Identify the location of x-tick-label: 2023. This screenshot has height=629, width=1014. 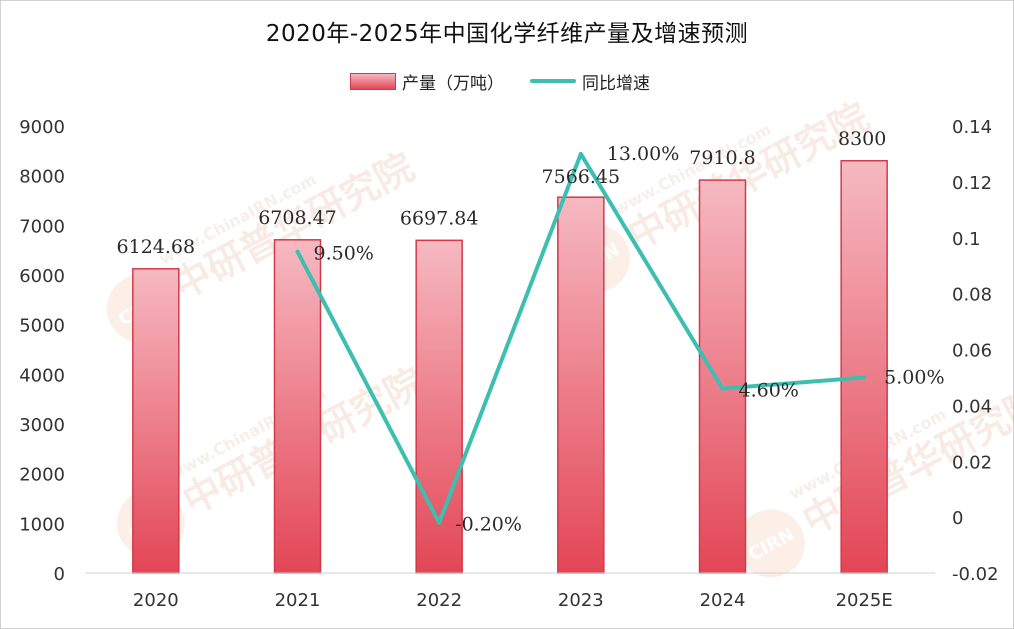
(581, 600).